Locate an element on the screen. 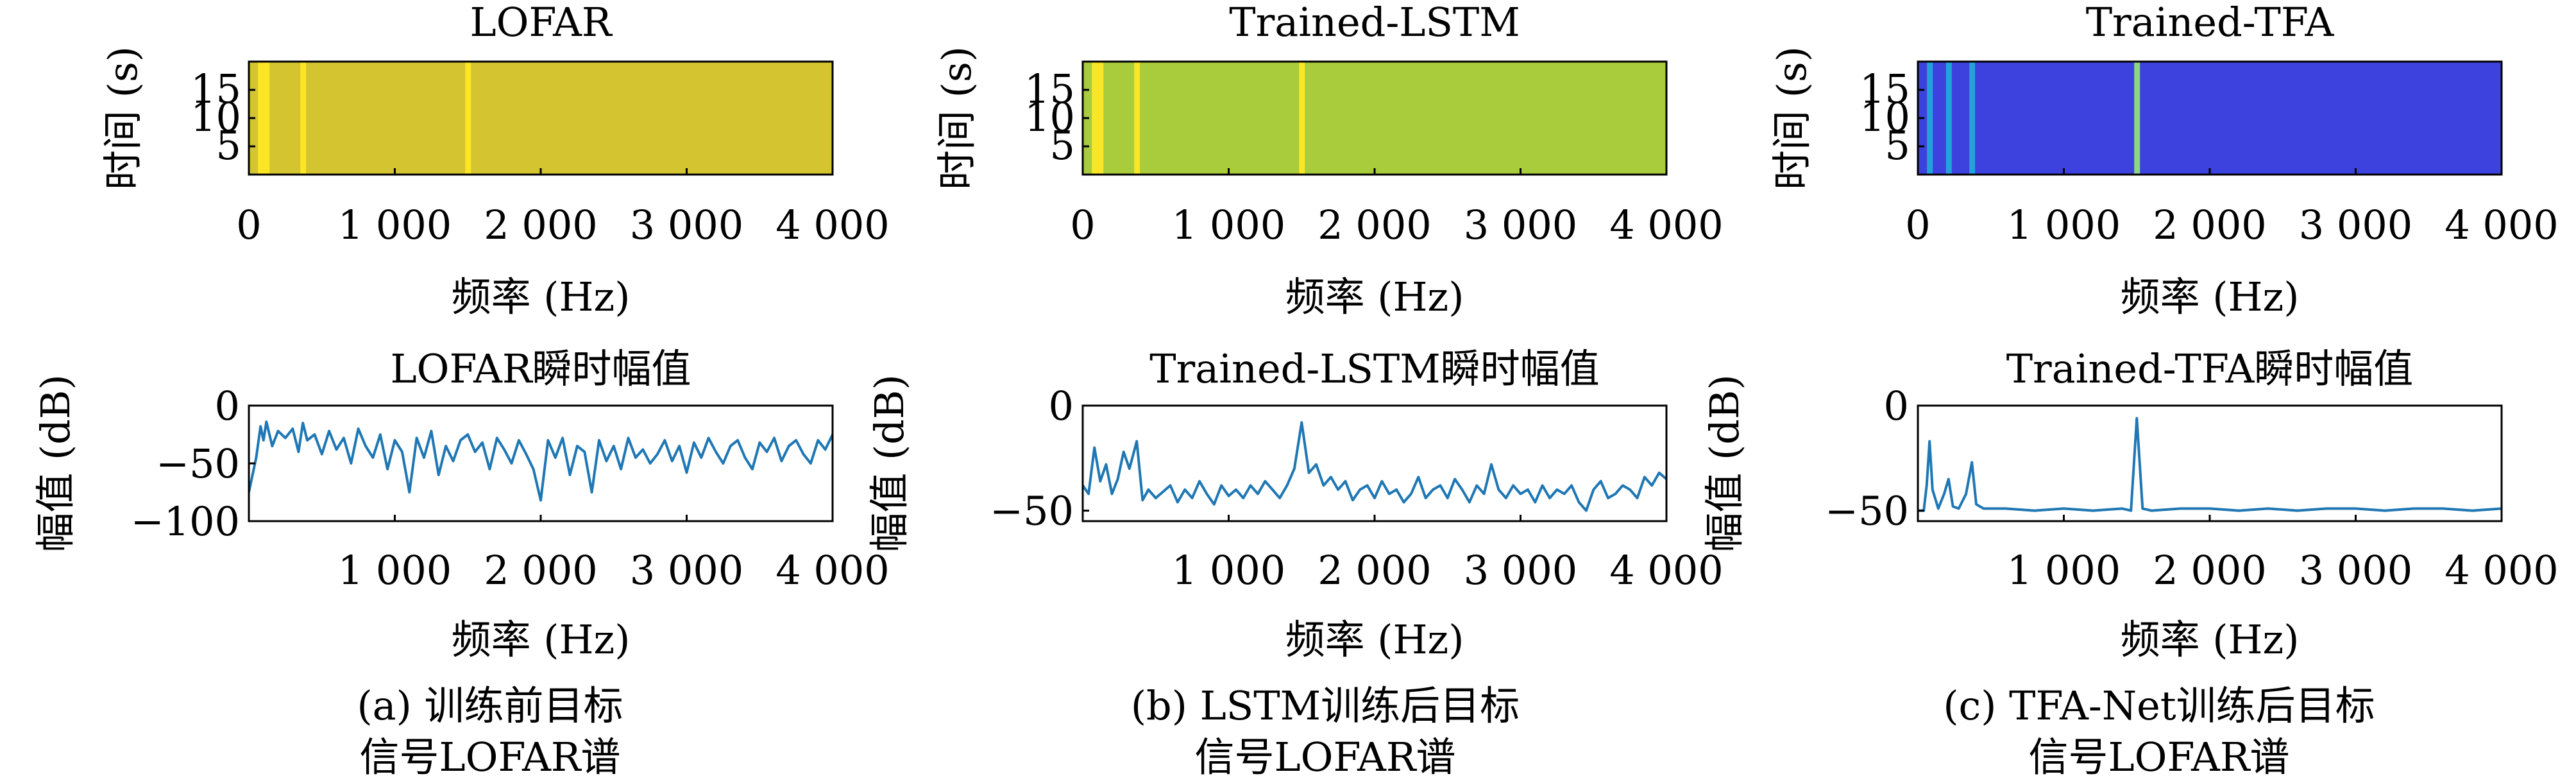 This screenshot has height=783, width=2576. caption-a-line1: (a) 训练前目标 is located at coordinates (490, 705).